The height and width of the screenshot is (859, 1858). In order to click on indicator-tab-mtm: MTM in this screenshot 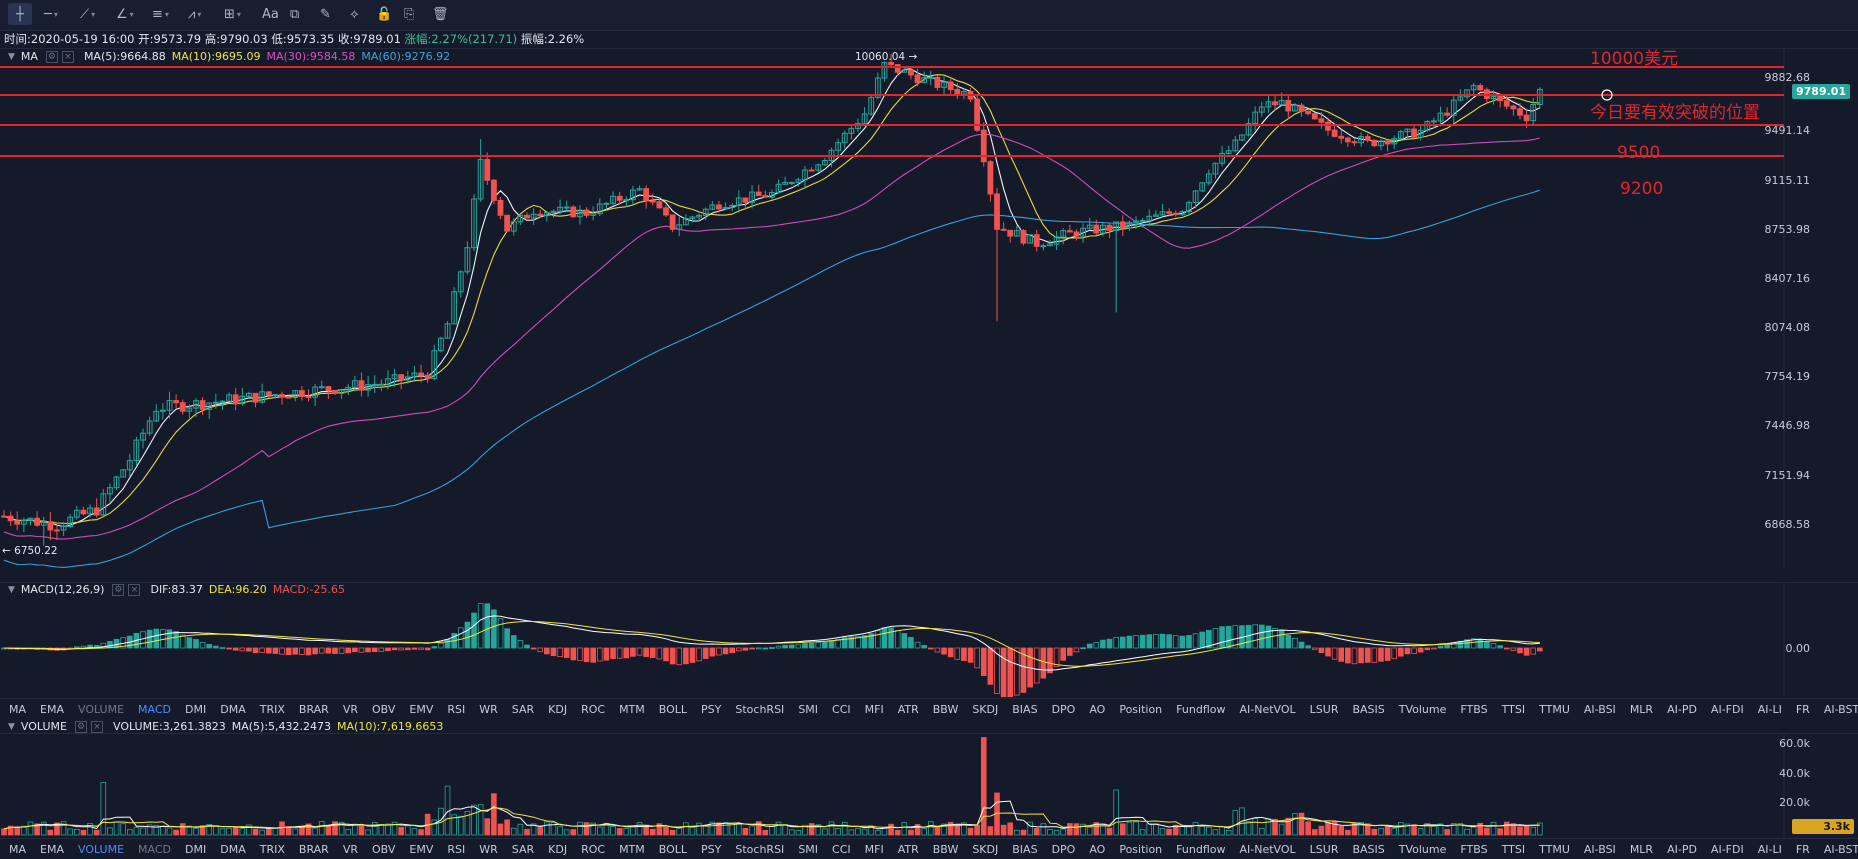, I will do `click(632, 849)`.